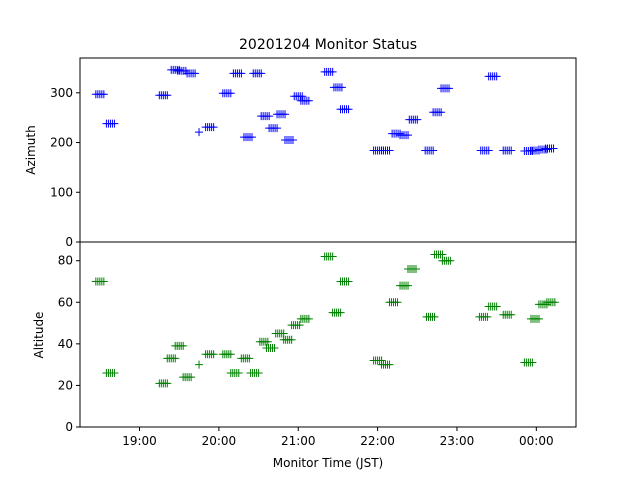  What do you see at coordinates (69, 427) in the screenshot?
I see `altitude-y-tick-label: 0` at bounding box center [69, 427].